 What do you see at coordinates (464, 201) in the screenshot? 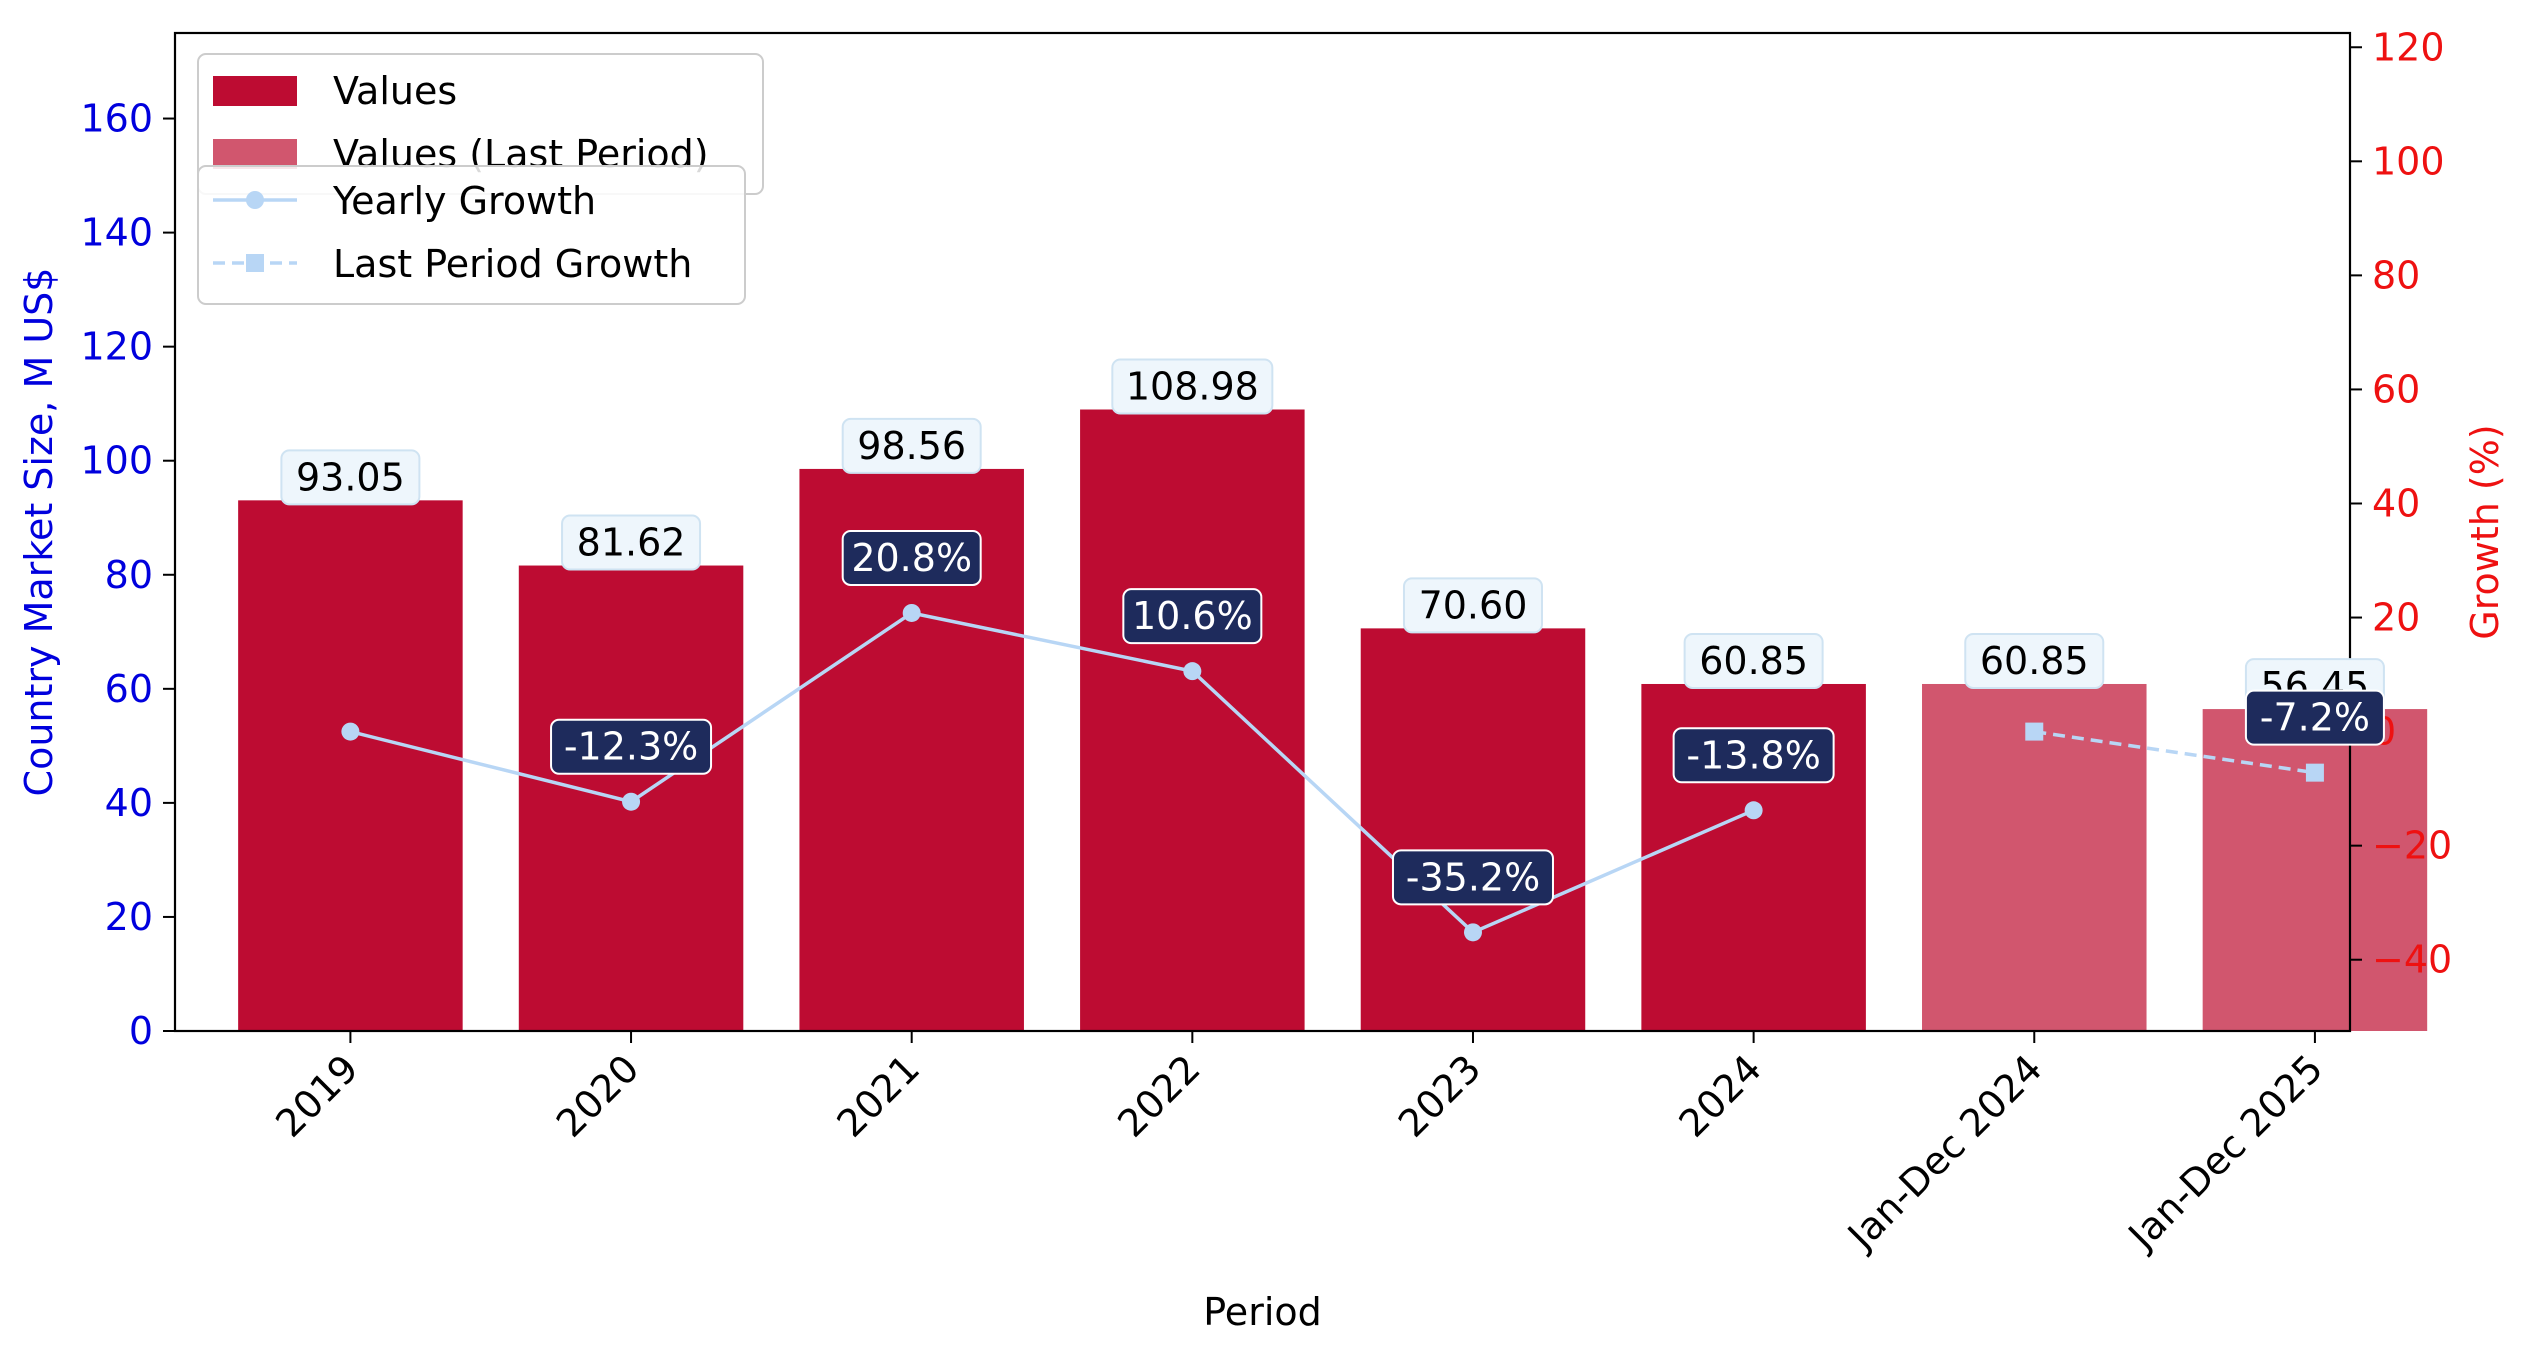
I see `legend-label-yearly-growth: Yearly Growth` at bounding box center [464, 201].